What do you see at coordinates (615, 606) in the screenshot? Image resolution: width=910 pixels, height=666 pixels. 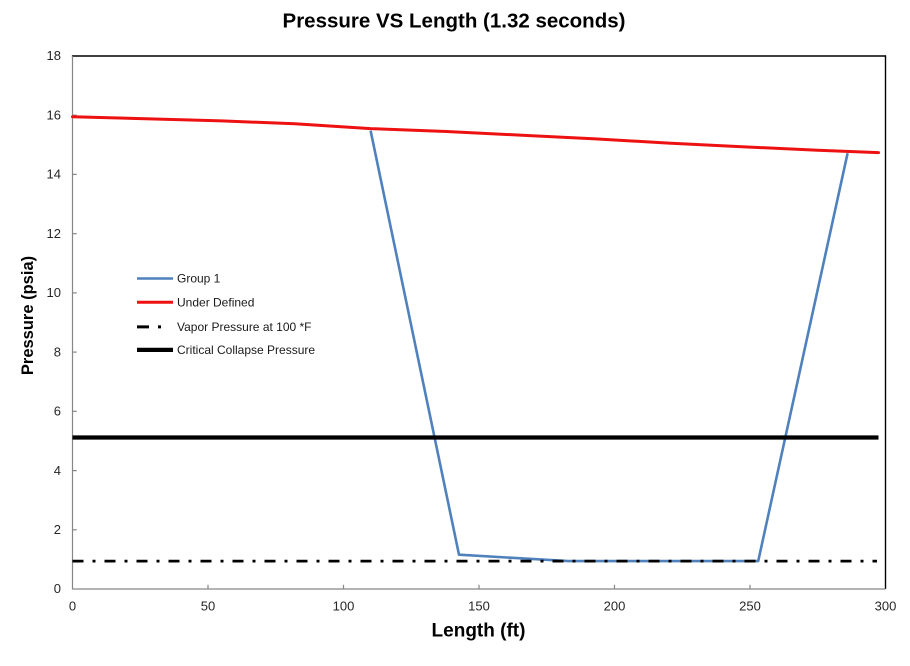 I see `svg-text: 200` at bounding box center [615, 606].